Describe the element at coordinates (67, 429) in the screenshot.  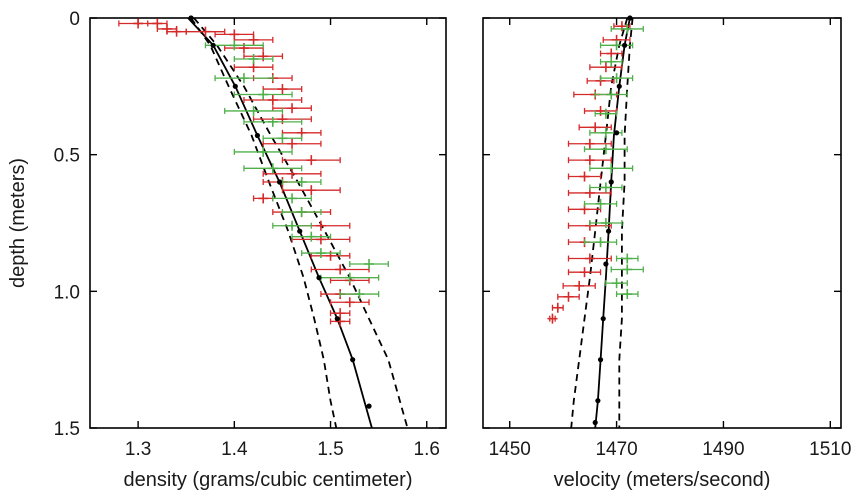
I see `depth-y-tick-label: 1.5` at that location.